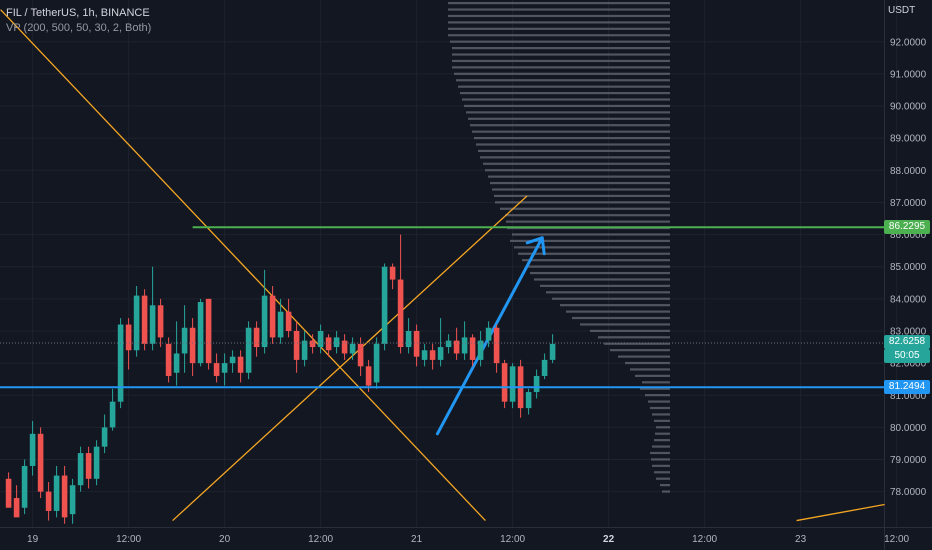 Image resolution: width=932 pixels, height=550 pixels. I want to click on symbol-title: FIL / TetherUS, 1h, BINANCE, so click(78, 13).